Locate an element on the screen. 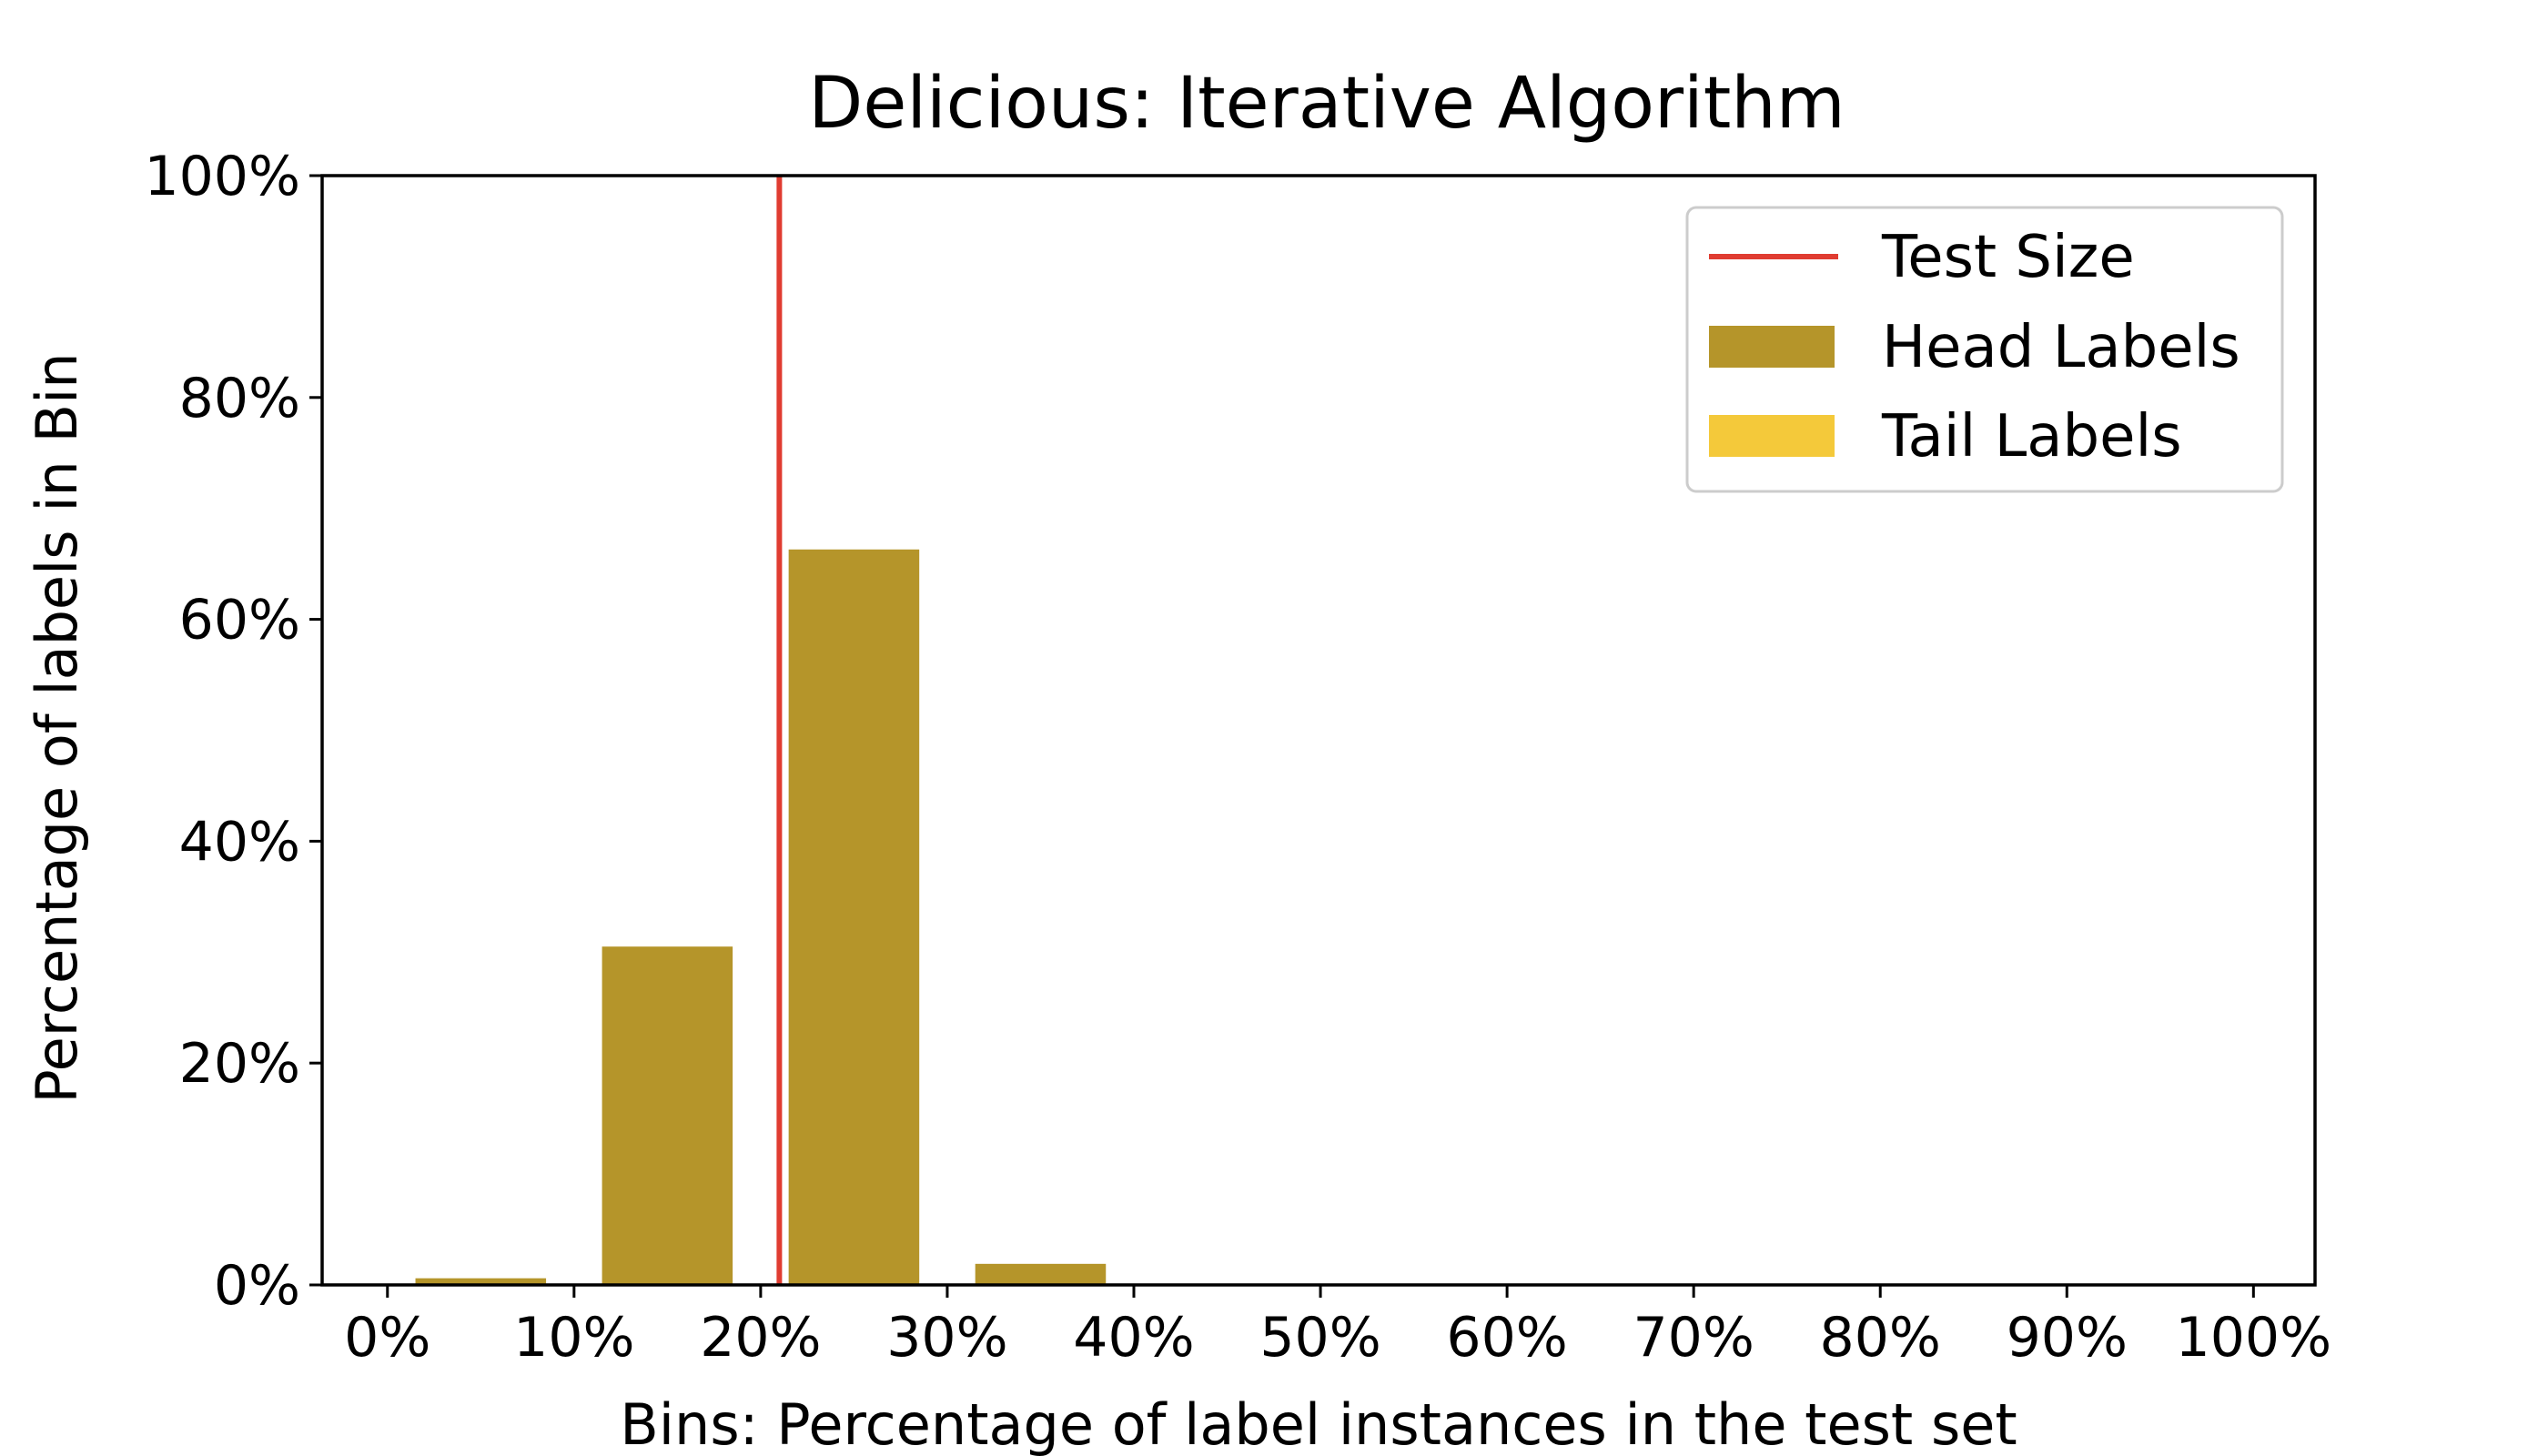 The width and height of the screenshot is (2548, 1456). legend-label-tail-labels: Tail Labels is located at coordinates (2032, 437).